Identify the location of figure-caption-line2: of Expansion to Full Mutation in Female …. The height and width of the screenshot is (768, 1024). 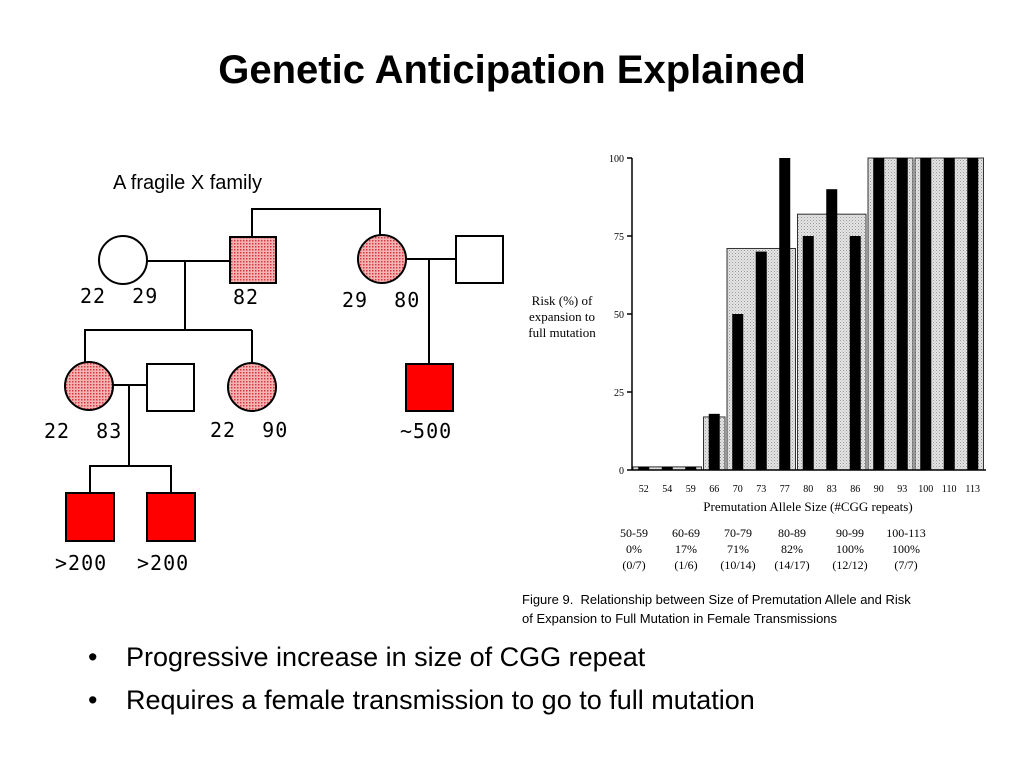
(680, 618).